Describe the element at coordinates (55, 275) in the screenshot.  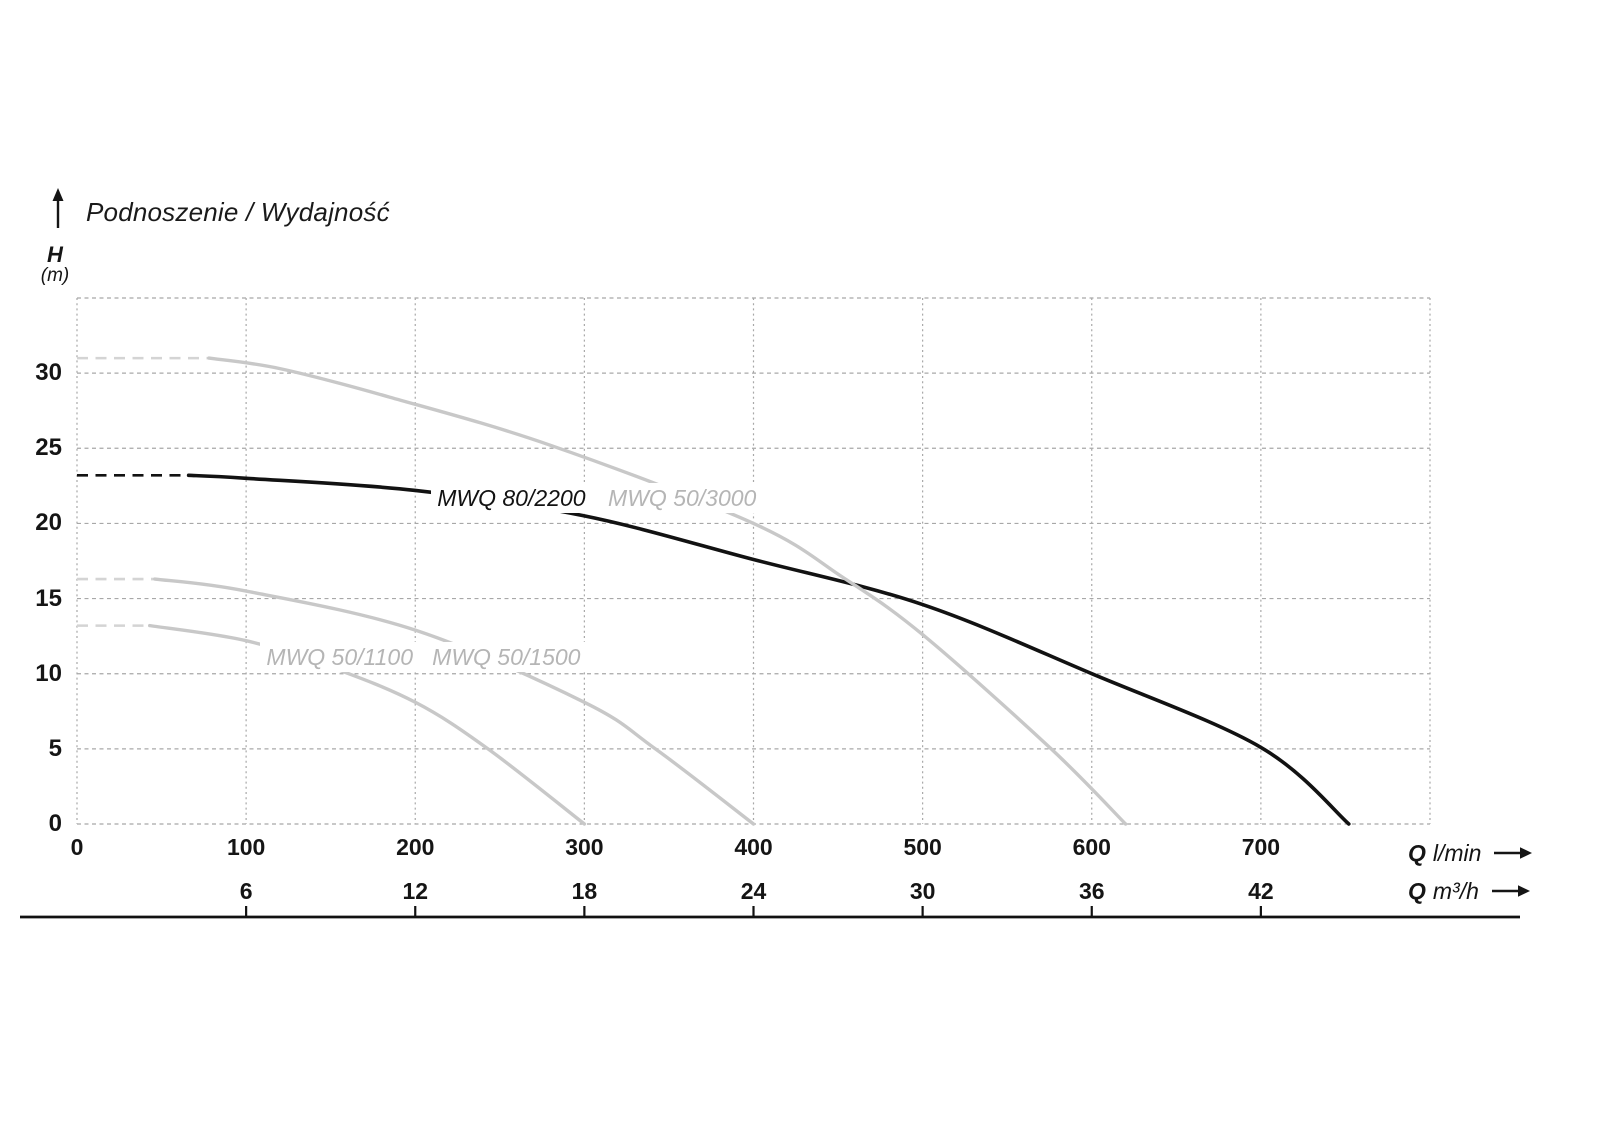
I see `y-axis-unit-label: (m)` at that location.